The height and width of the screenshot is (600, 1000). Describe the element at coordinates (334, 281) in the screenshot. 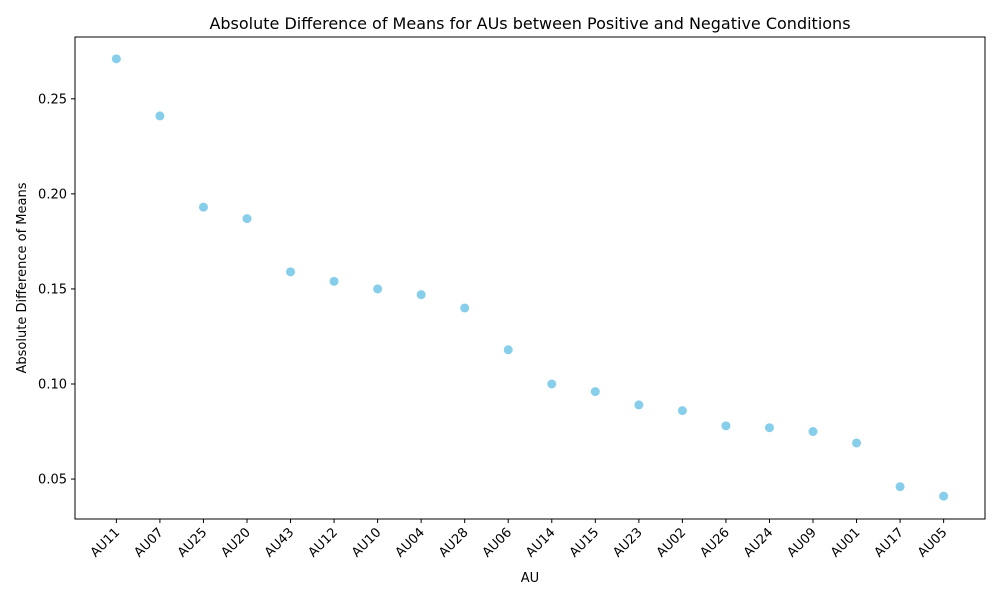

I see `data-point-au12` at that location.